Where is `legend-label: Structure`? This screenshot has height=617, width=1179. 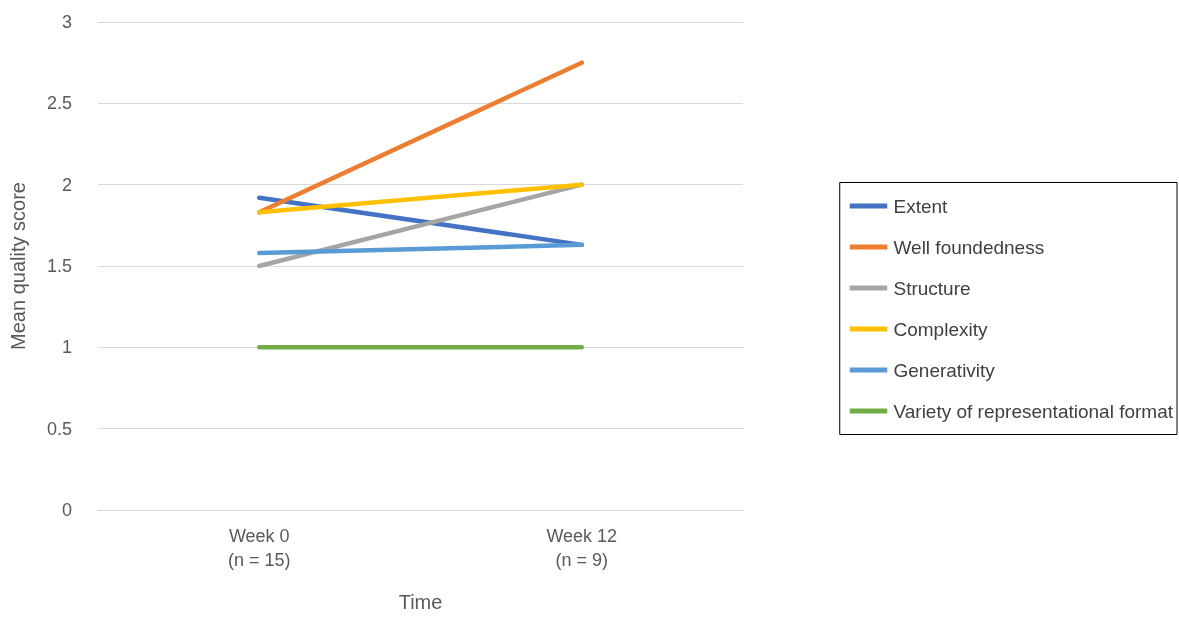
legend-label: Structure is located at coordinates (932, 288).